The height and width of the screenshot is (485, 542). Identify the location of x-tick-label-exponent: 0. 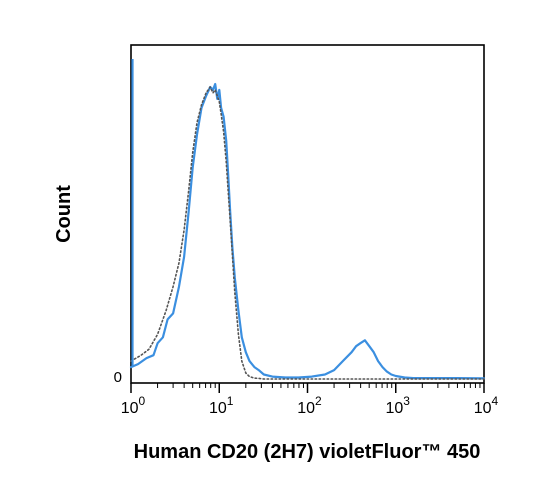
(142, 401).